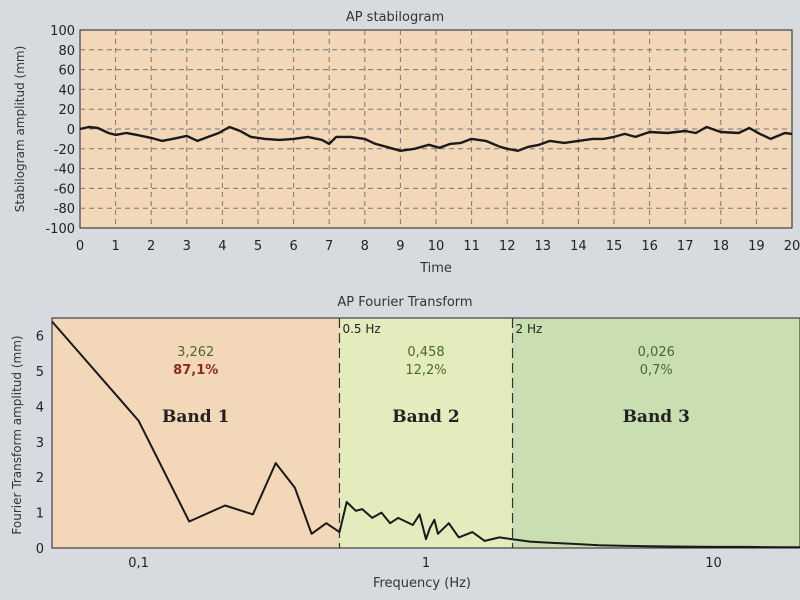 Image resolution: width=800 pixels, height=600 pixels. Describe the element at coordinates (40, 478) in the screenshot. I see `fourier-y-tick-label: 2` at that location.